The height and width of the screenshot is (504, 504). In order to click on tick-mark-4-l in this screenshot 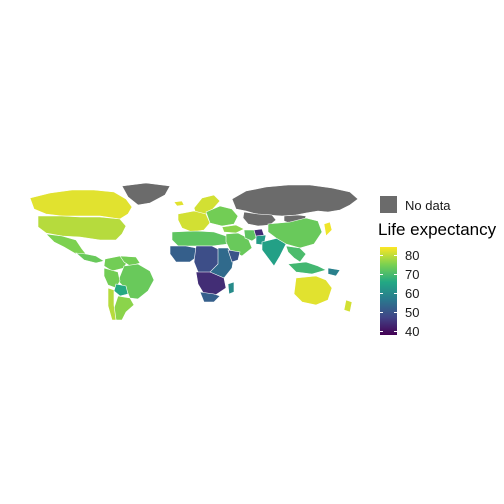, I will do `click(381, 332)`.